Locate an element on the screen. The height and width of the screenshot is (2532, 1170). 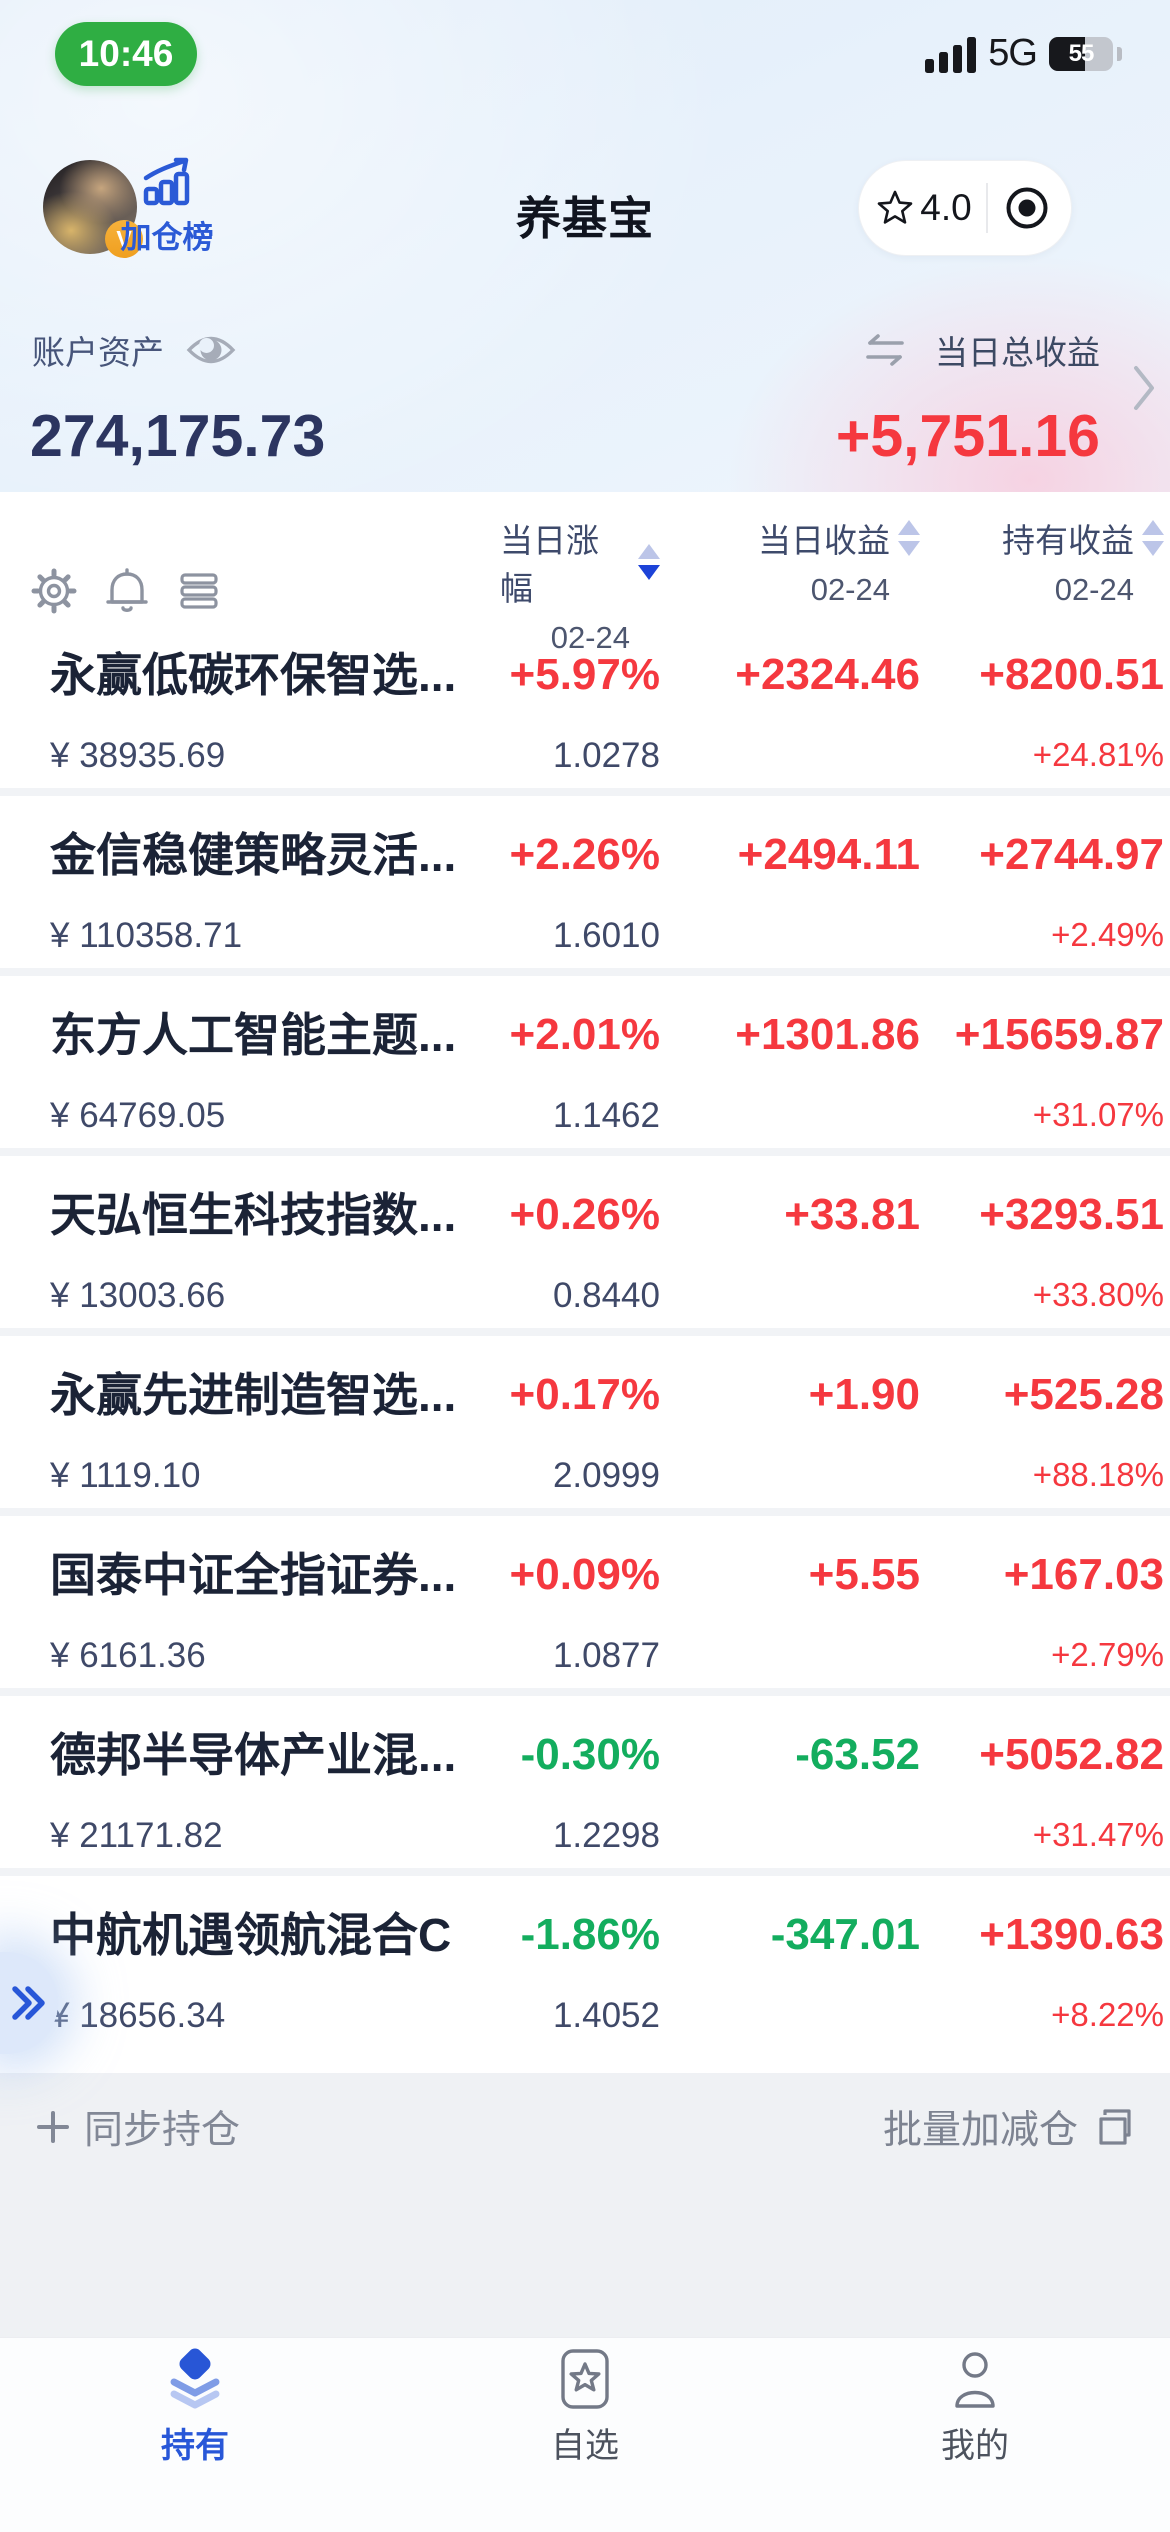
daily-change-cell: +0.17% 2.0999 is located at coordinates (580, 1438).